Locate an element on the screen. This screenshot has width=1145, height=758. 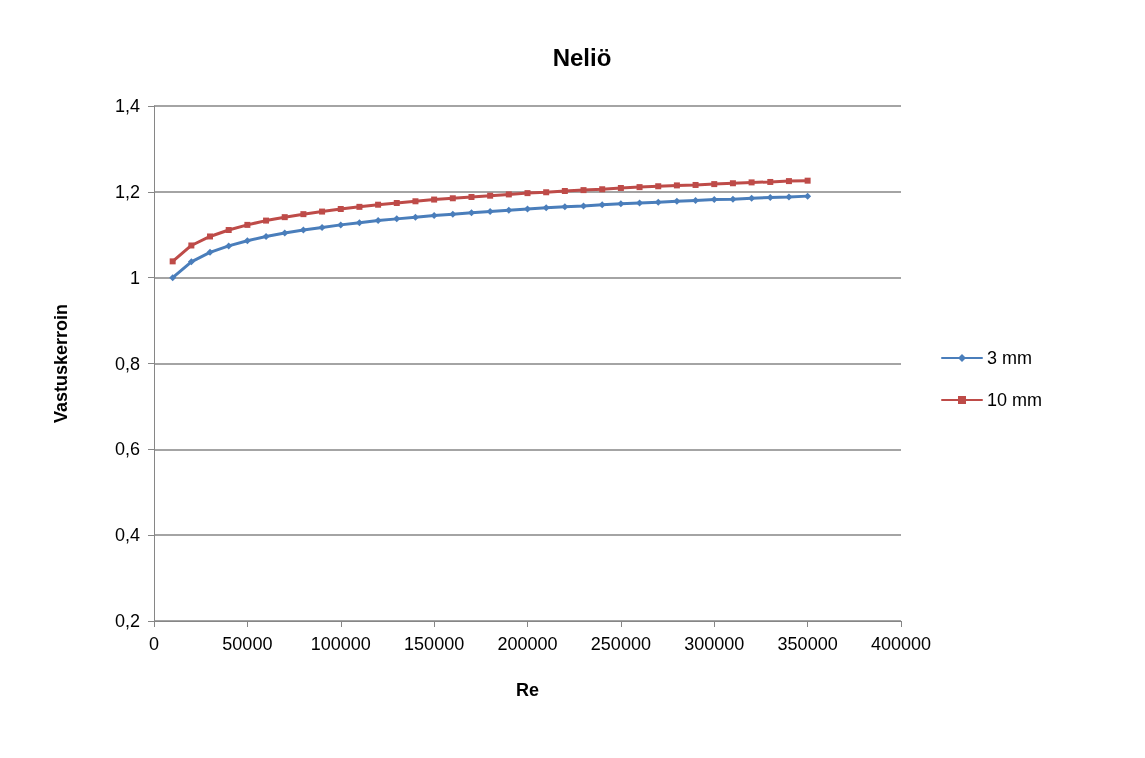
x-tick-label: 0 is located at coordinates (154, 644).